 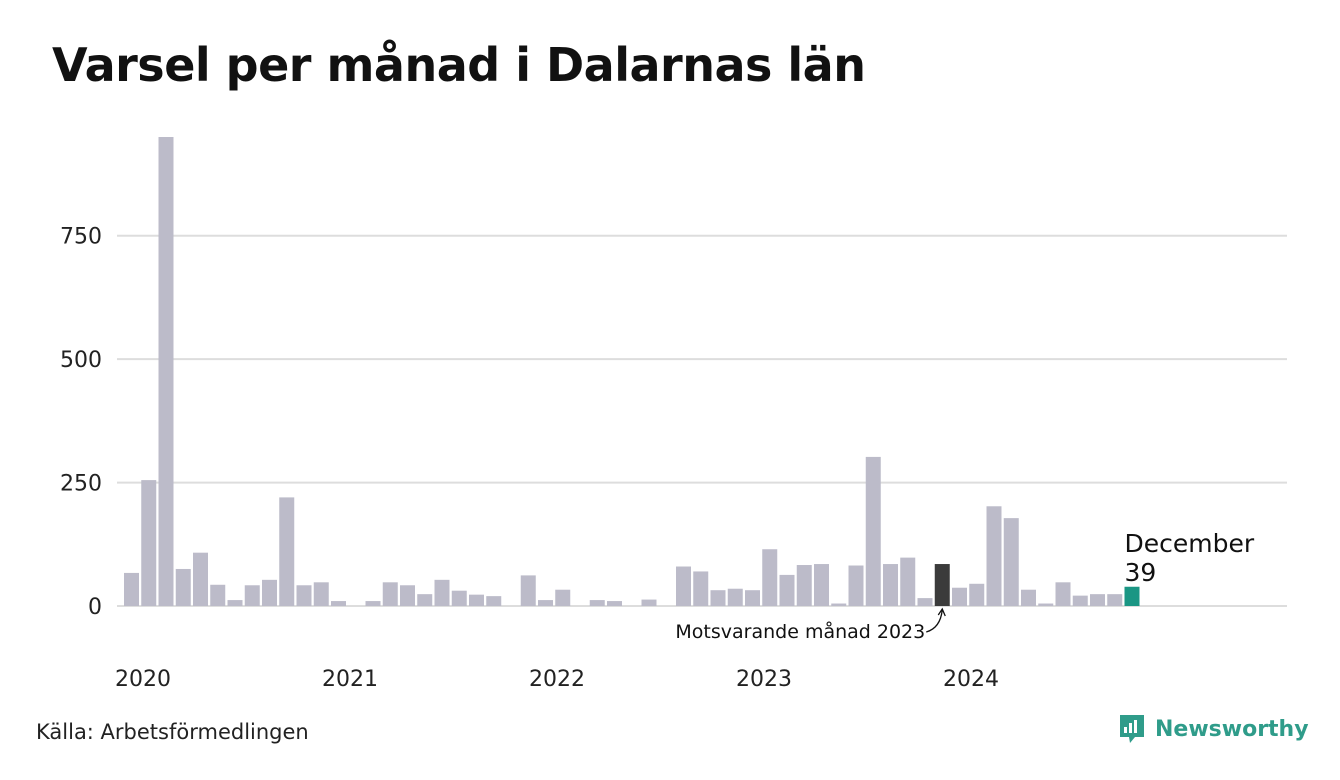 What do you see at coordinates (800, 631) in the screenshot?
I see `previous-year-annotation: Motsvarande månad 2023` at bounding box center [800, 631].